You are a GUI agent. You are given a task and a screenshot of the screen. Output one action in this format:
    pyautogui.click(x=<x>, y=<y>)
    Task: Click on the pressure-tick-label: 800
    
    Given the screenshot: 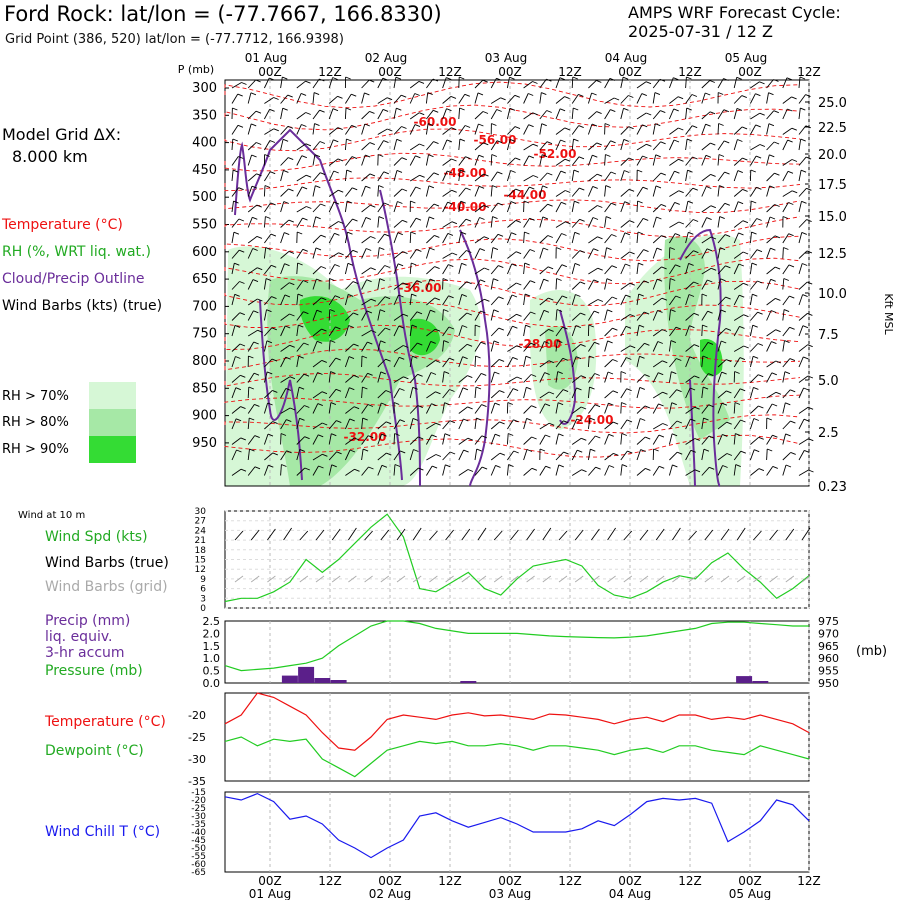 What is the action you would take?
    pyautogui.click(x=204, y=361)
    